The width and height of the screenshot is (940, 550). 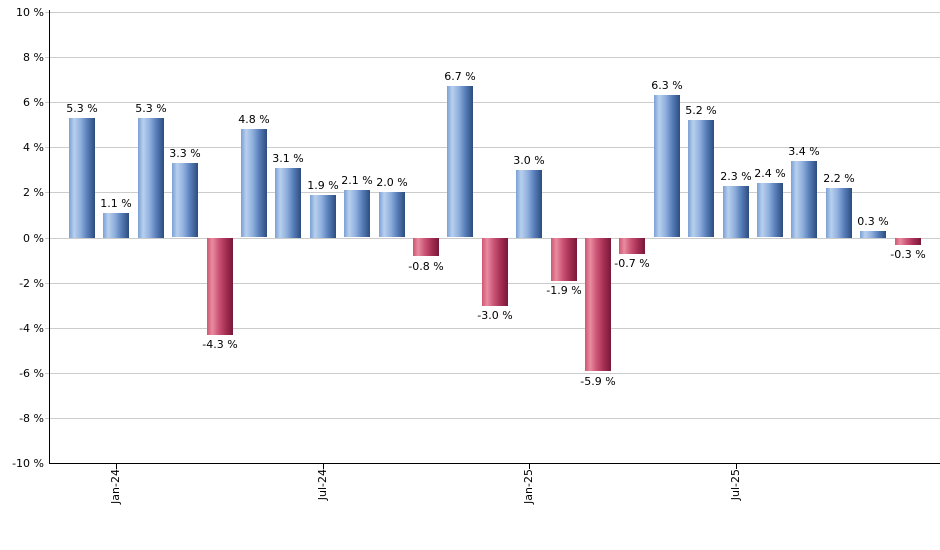 What do you see at coordinates (31, 328) in the screenshot?
I see `y-axis-tick-label: -4 %` at bounding box center [31, 328].